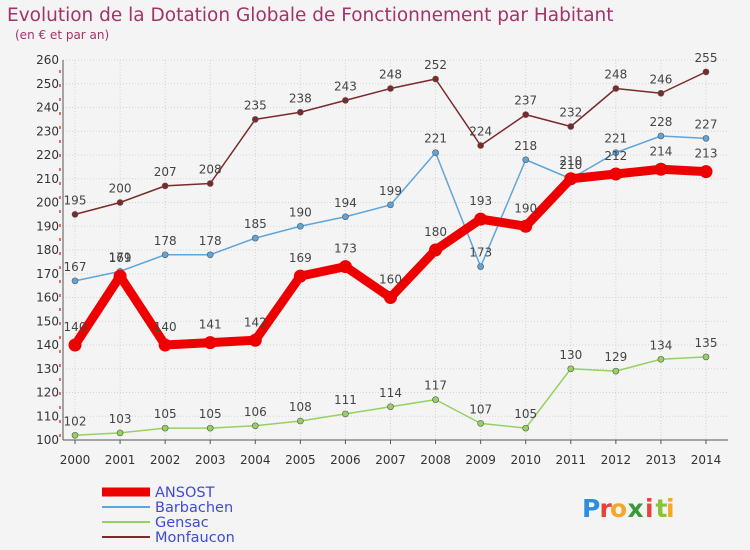  What do you see at coordinates (480, 409) in the screenshot?
I see `data-label: 107` at bounding box center [480, 409].